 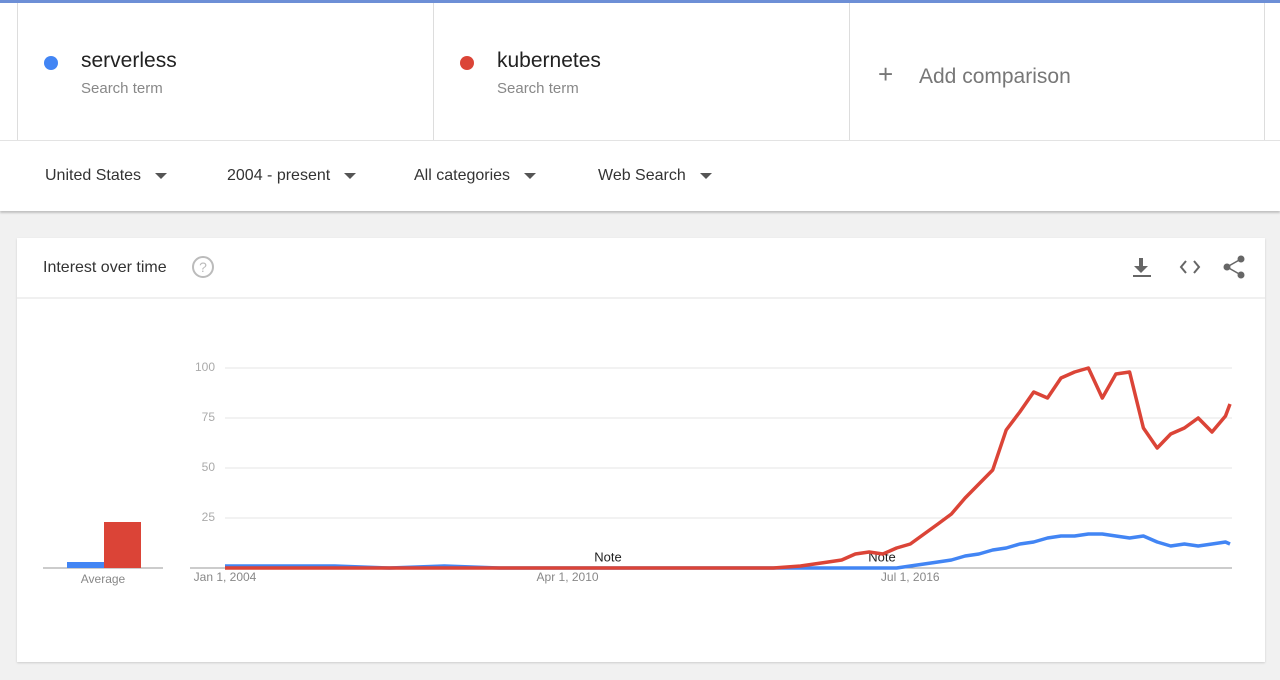 What do you see at coordinates (655, 176) in the screenshot?
I see `filter: Web Search` at bounding box center [655, 176].